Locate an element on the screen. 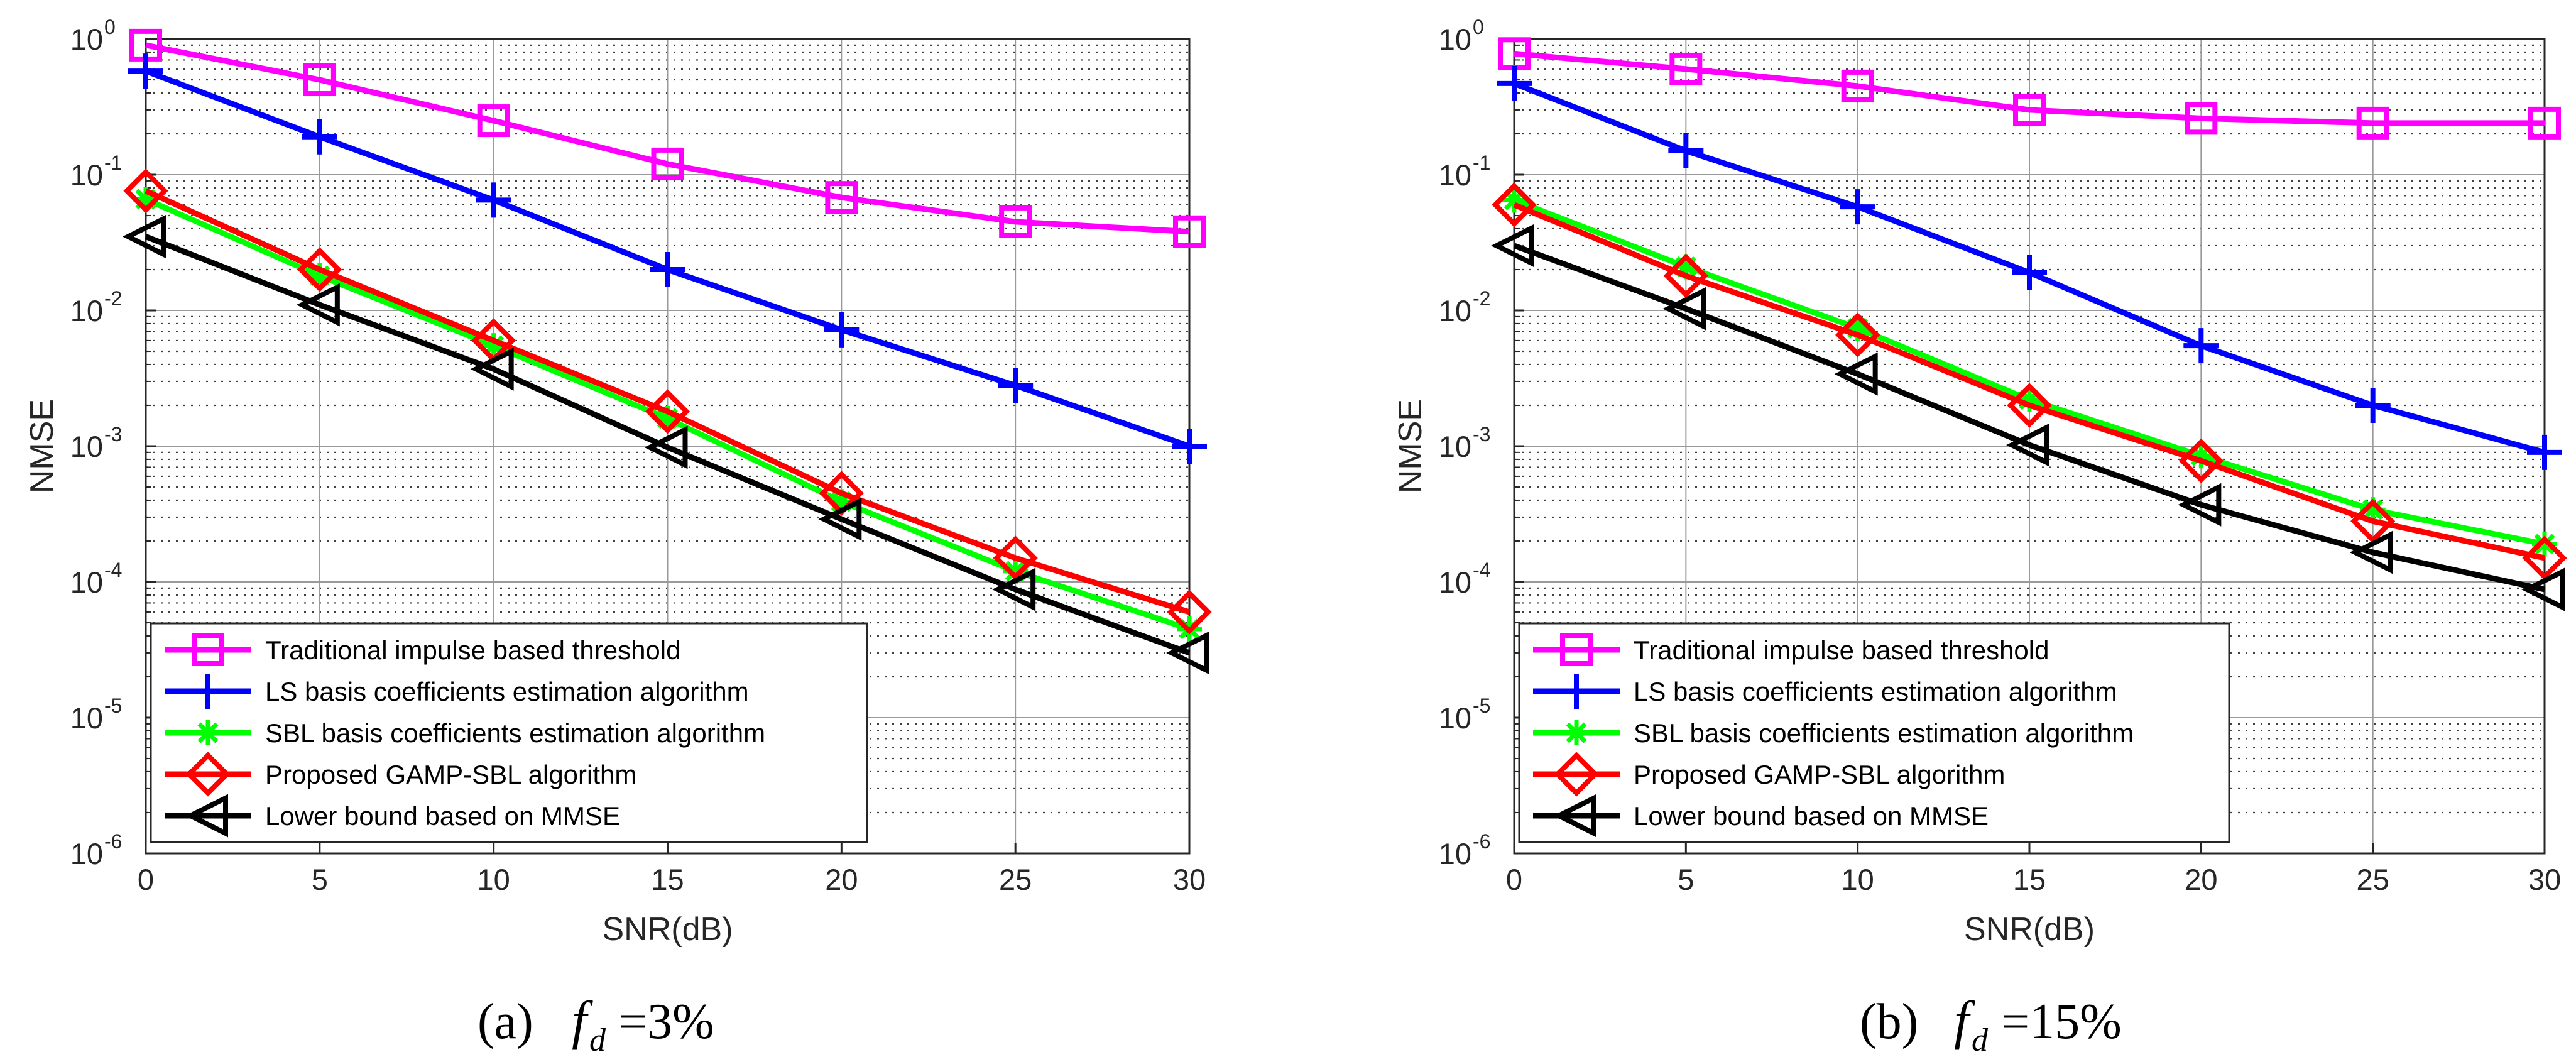  panel-caption: (b) f d =15% is located at coordinates (1991, 1023).